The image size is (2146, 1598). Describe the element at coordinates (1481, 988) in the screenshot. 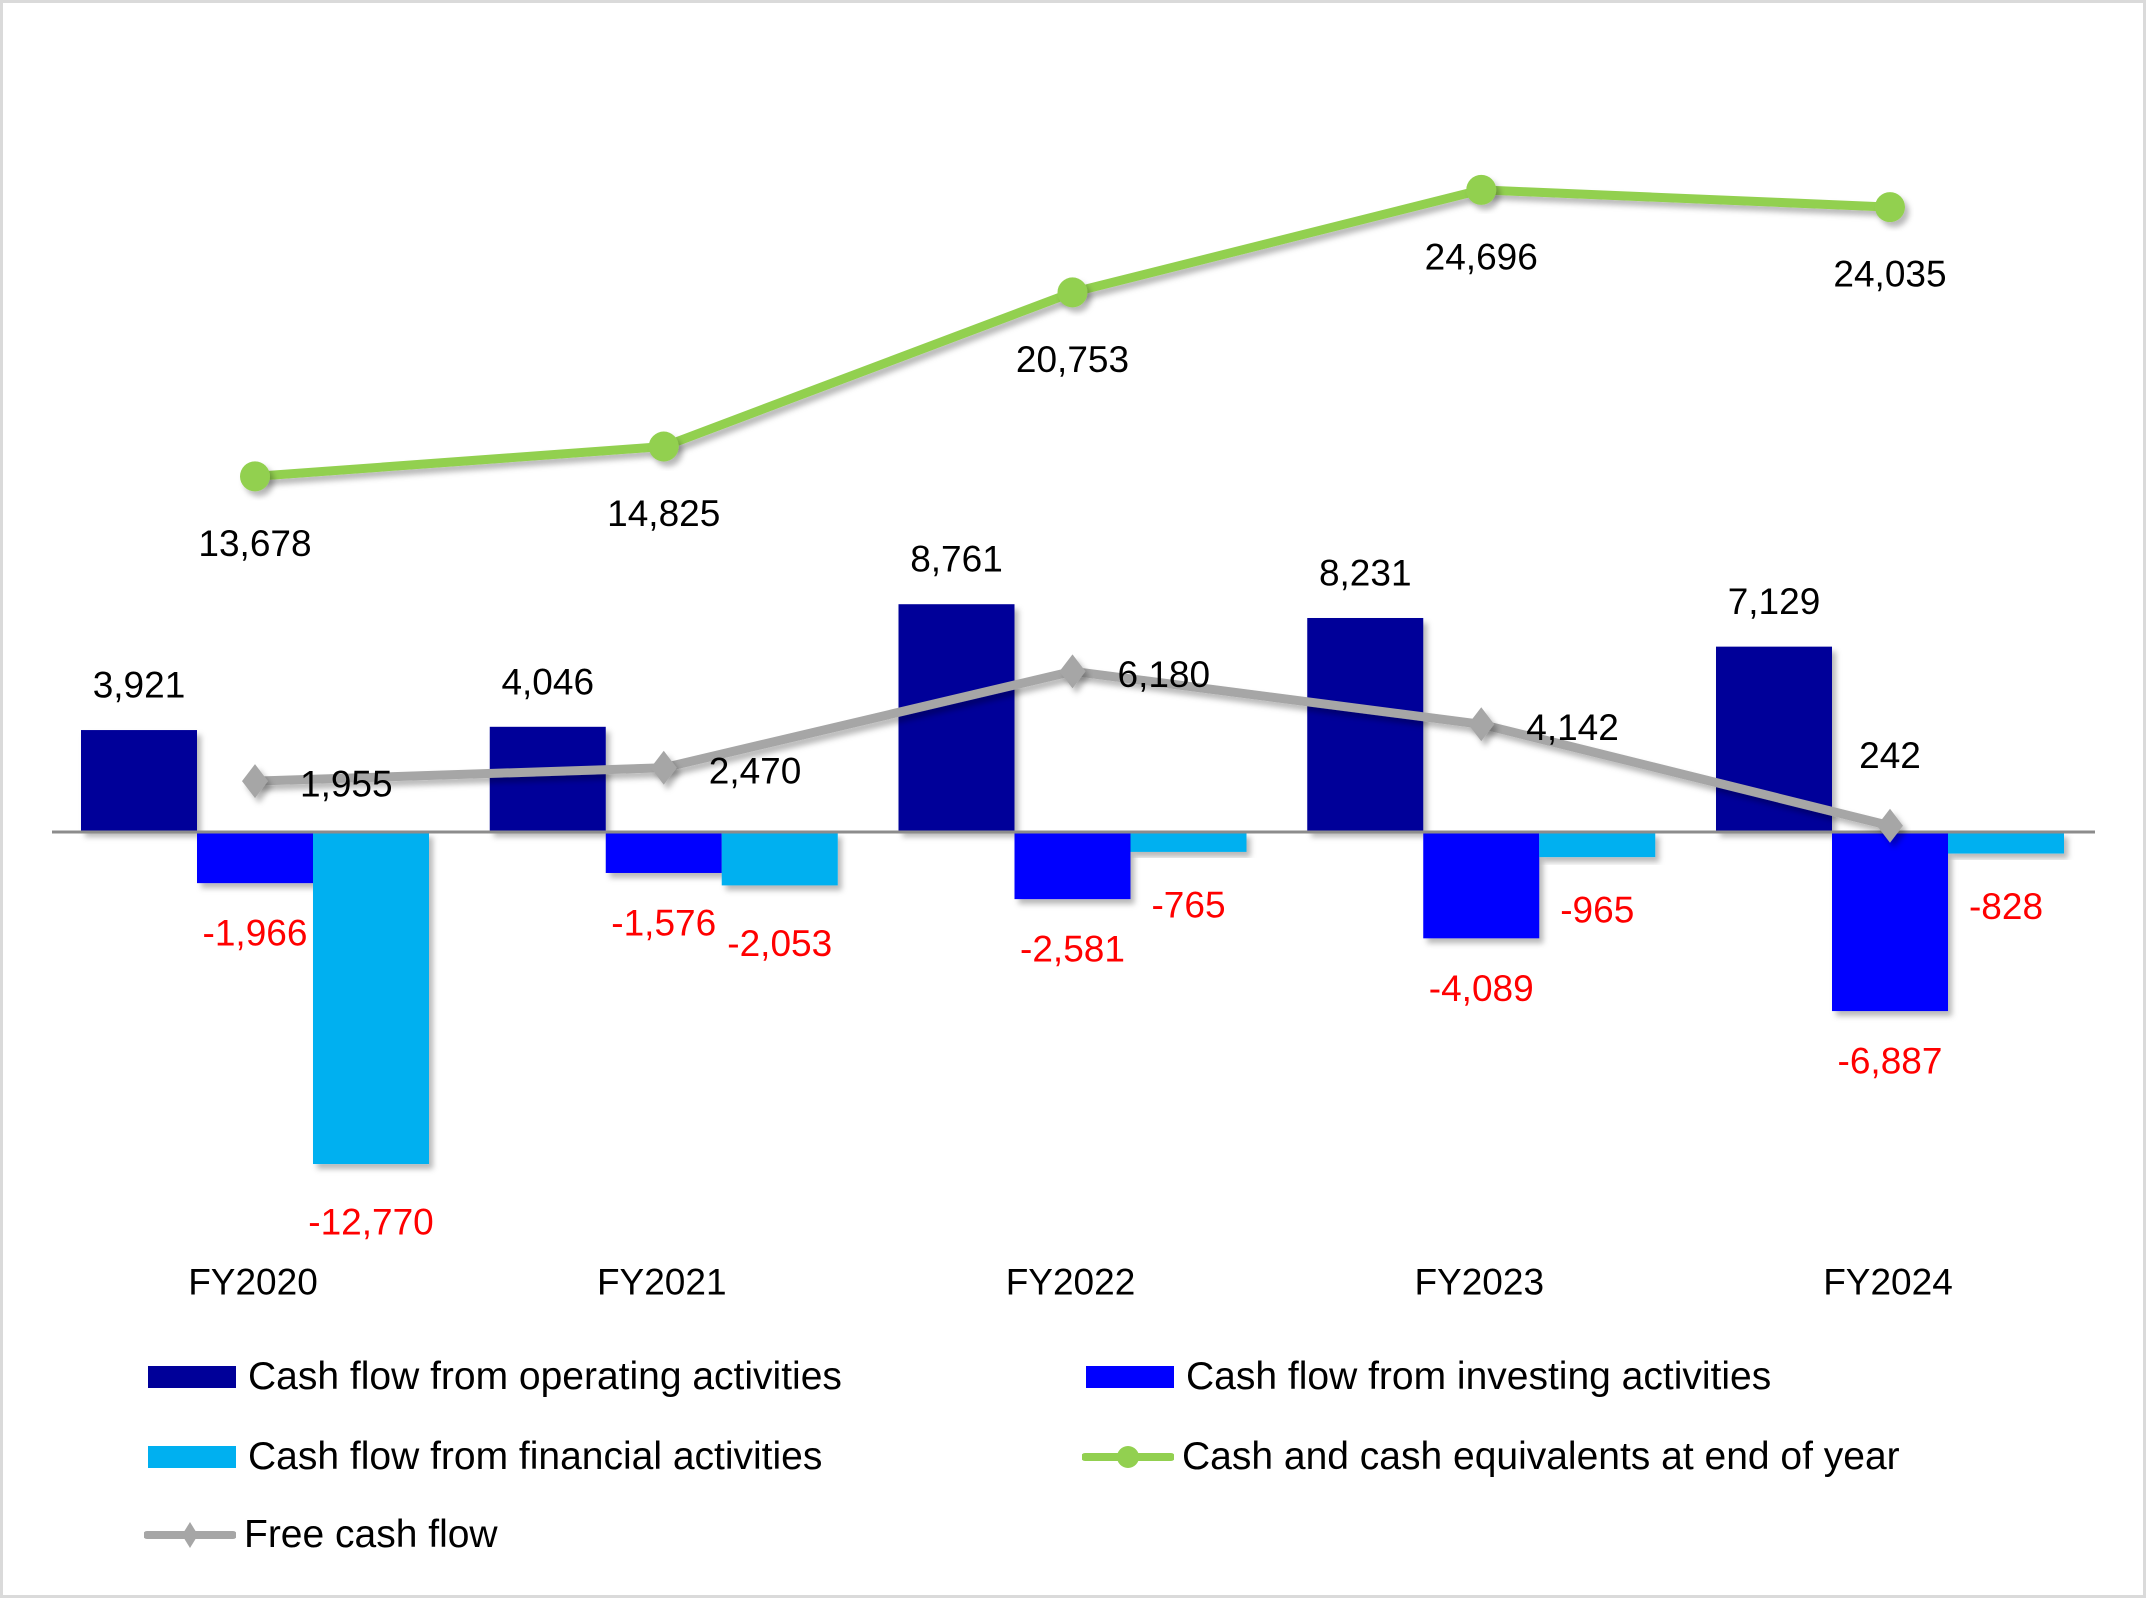

I see `data-label-investing: -4,089` at that location.